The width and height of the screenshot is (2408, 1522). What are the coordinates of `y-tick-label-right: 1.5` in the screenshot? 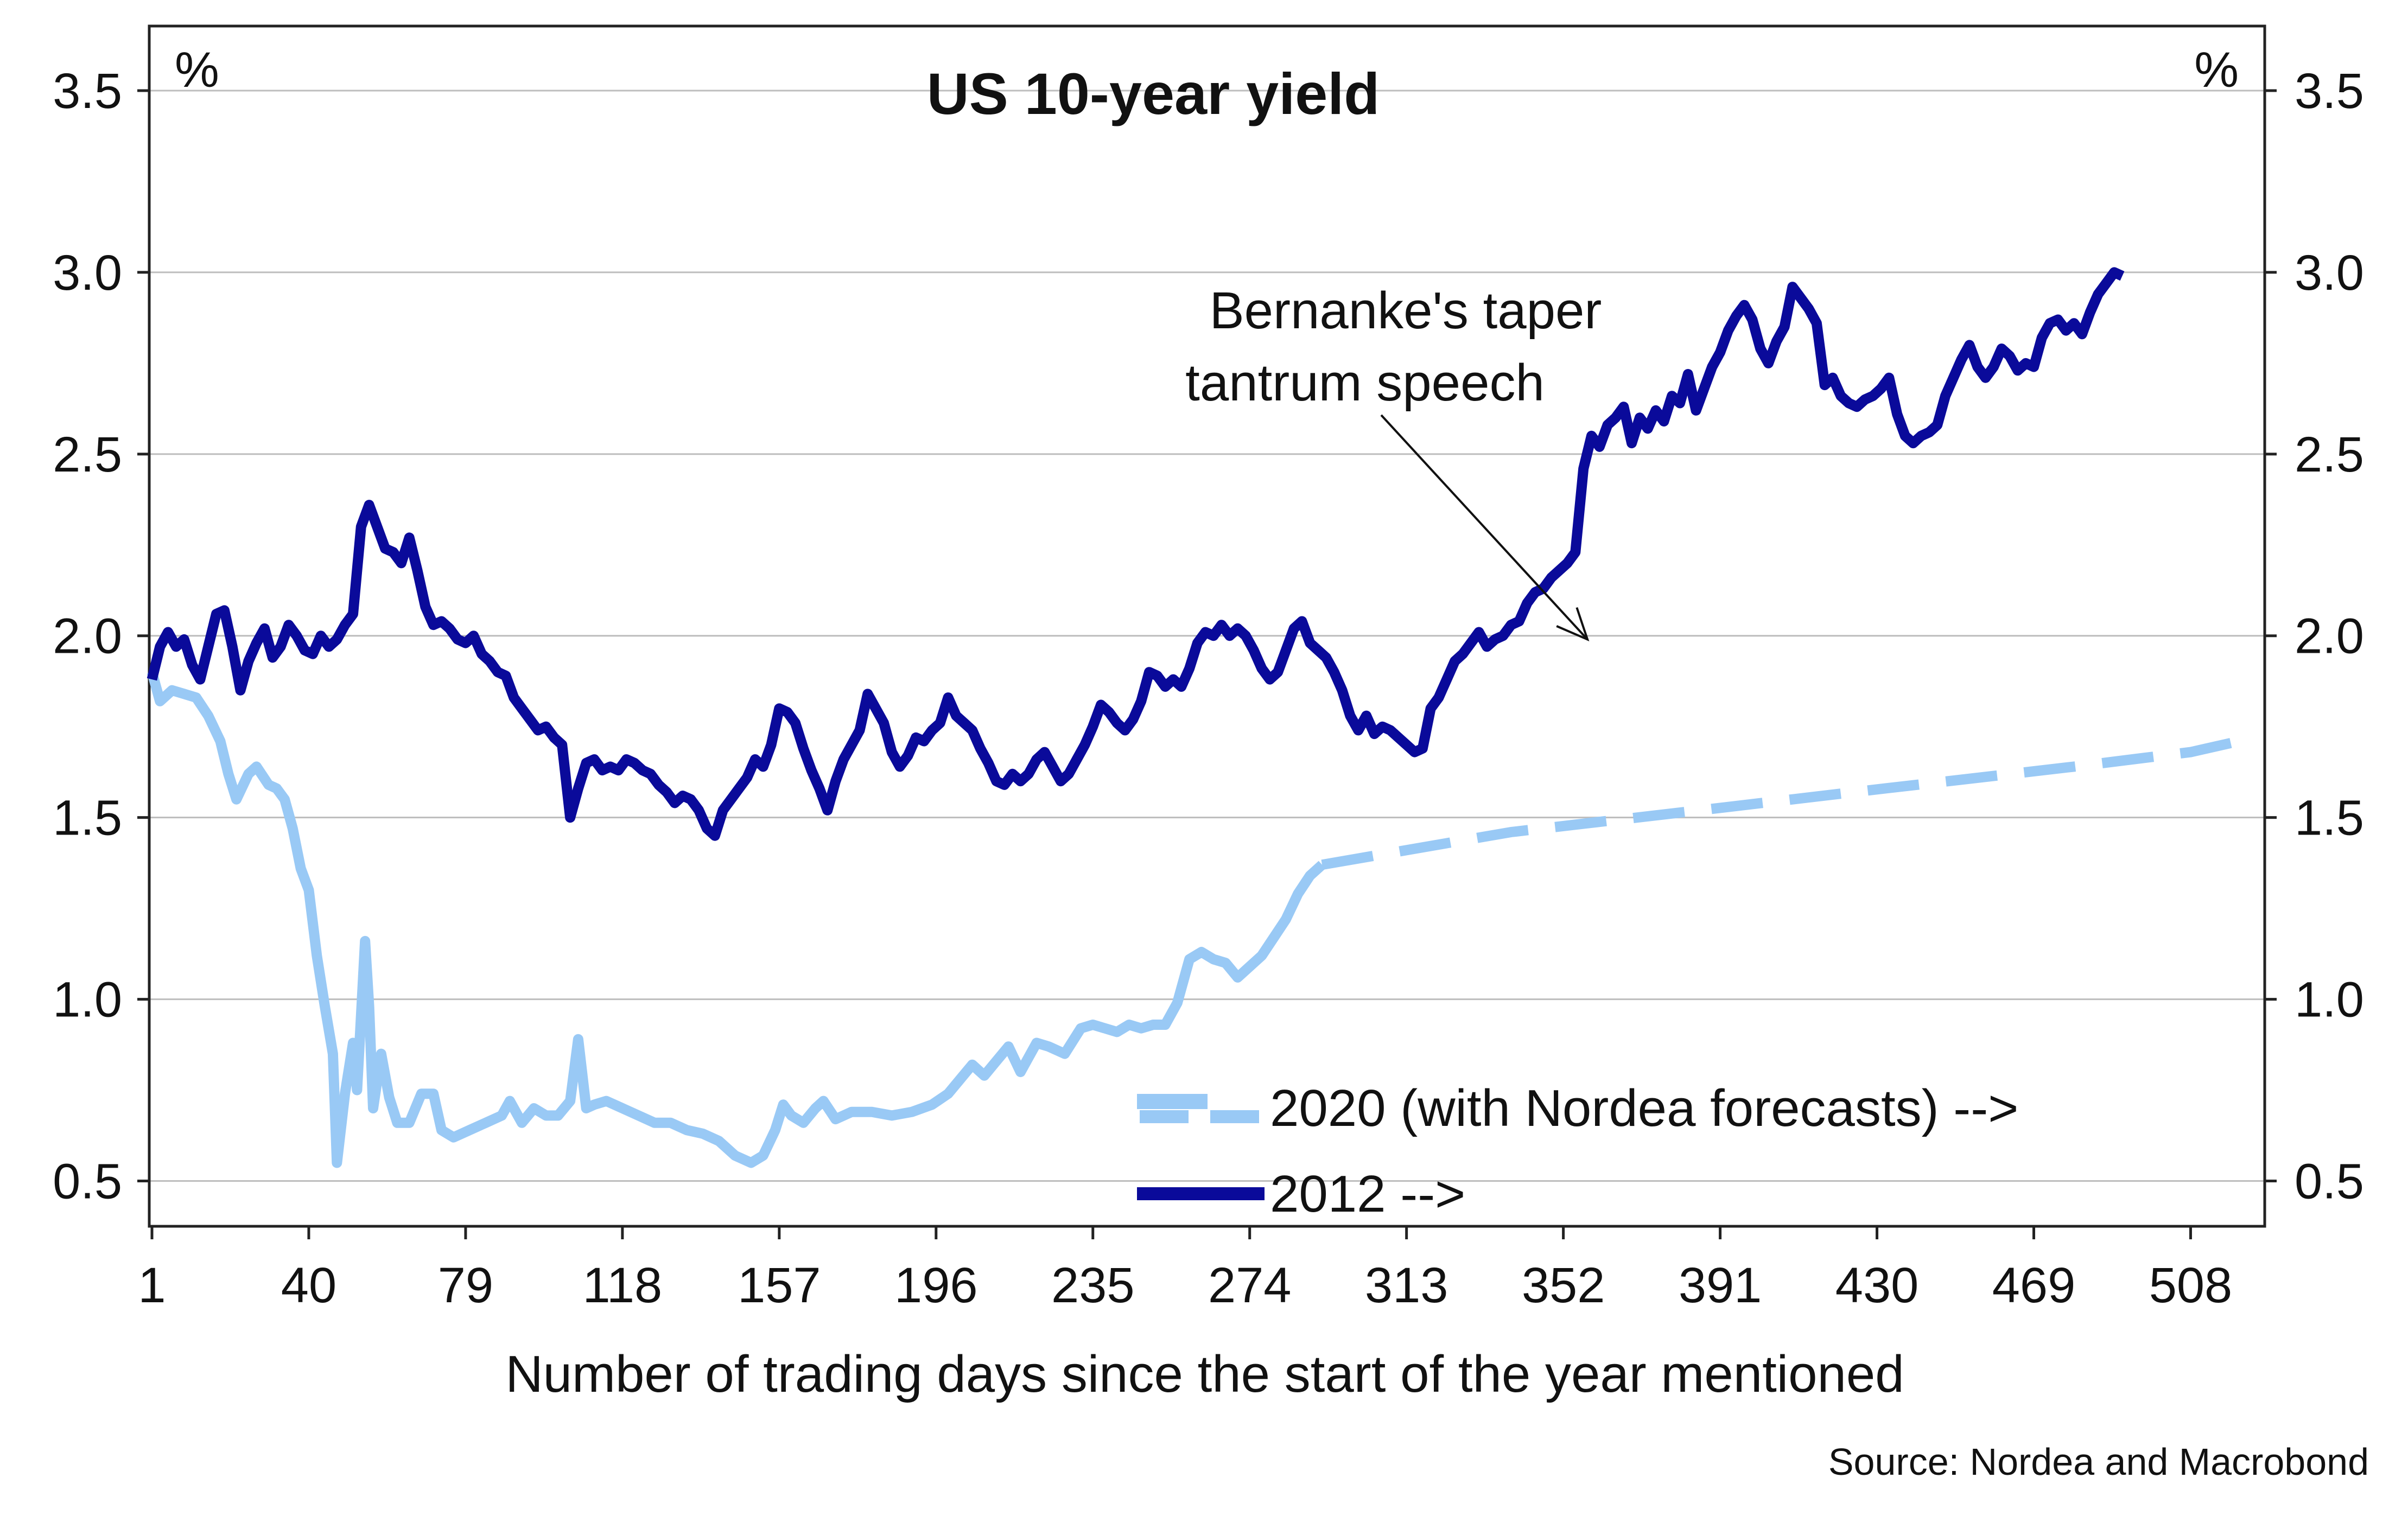 It's located at (2329, 818).